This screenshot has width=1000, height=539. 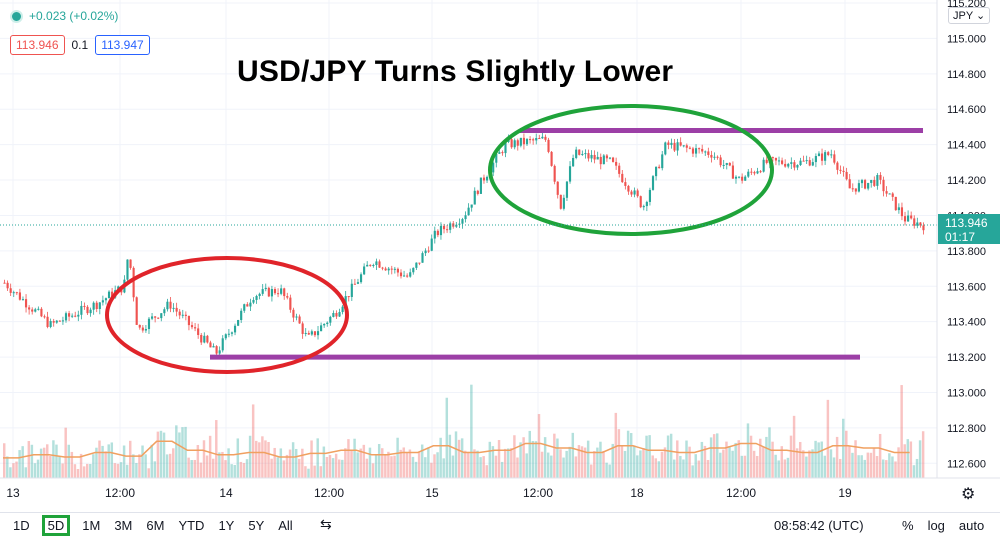 What do you see at coordinates (966, 393) in the screenshot?
I see `price-tick-label: 113.000` at bounding box center [966, 393].